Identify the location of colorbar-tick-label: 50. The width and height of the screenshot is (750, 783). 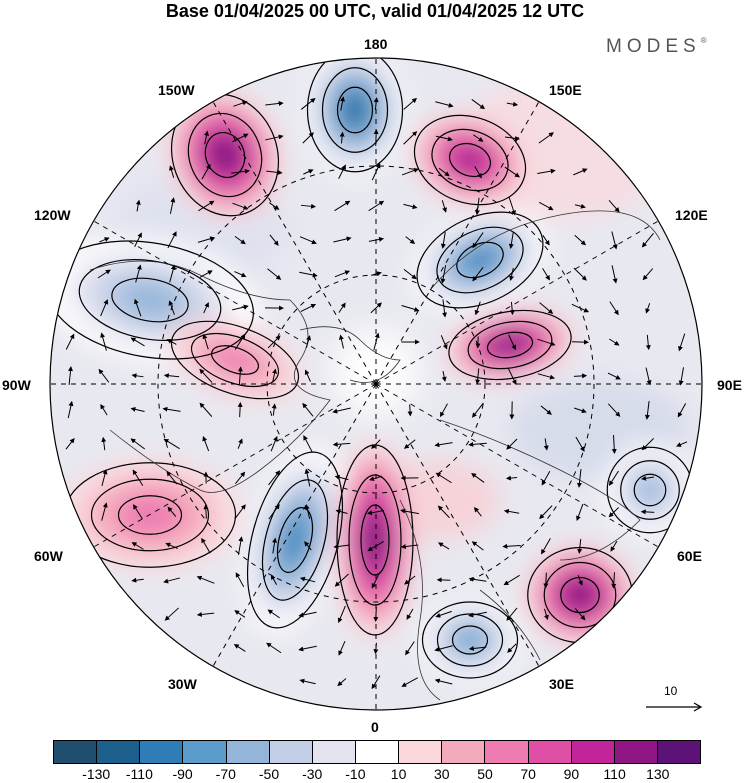
(485, 774).